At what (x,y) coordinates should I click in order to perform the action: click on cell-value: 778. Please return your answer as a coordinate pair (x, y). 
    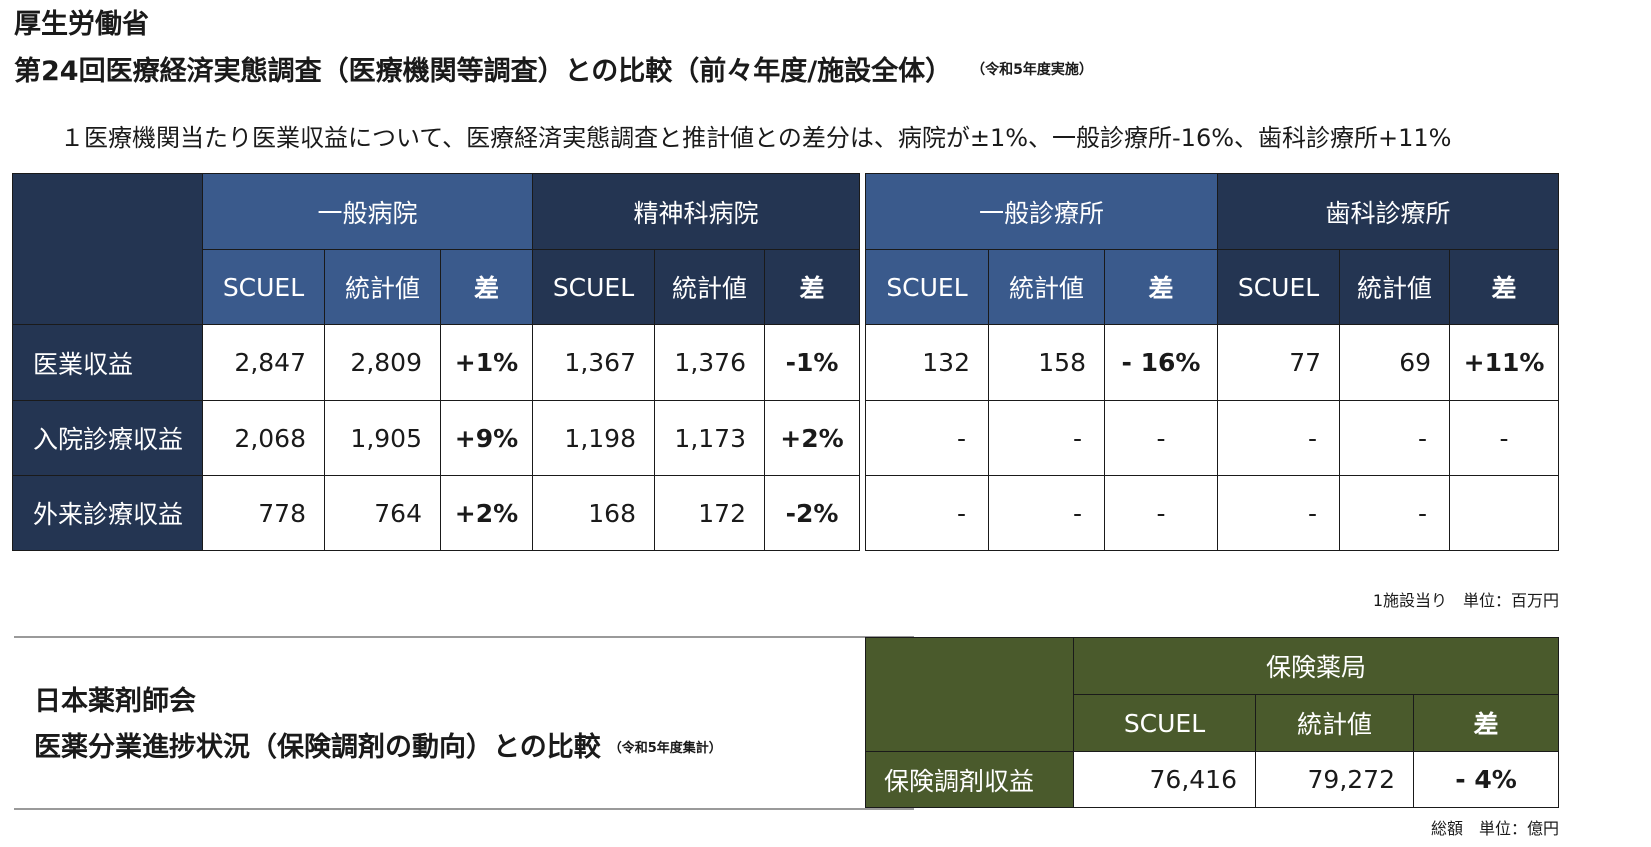
    Looking at the image, I should click on (263, 513).